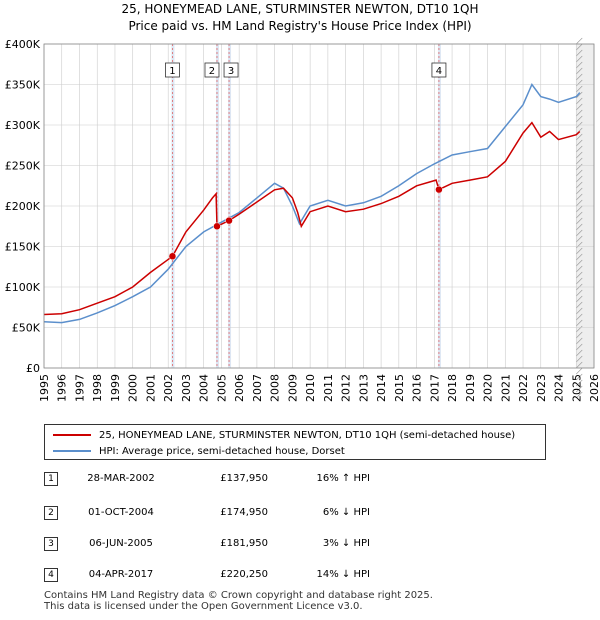 Image resolution: width=600 pixels, height=620 pixels. Describe the element at coordinates (310, 388) in the screenshot. I see `x-tick-label: 2010` at that location.